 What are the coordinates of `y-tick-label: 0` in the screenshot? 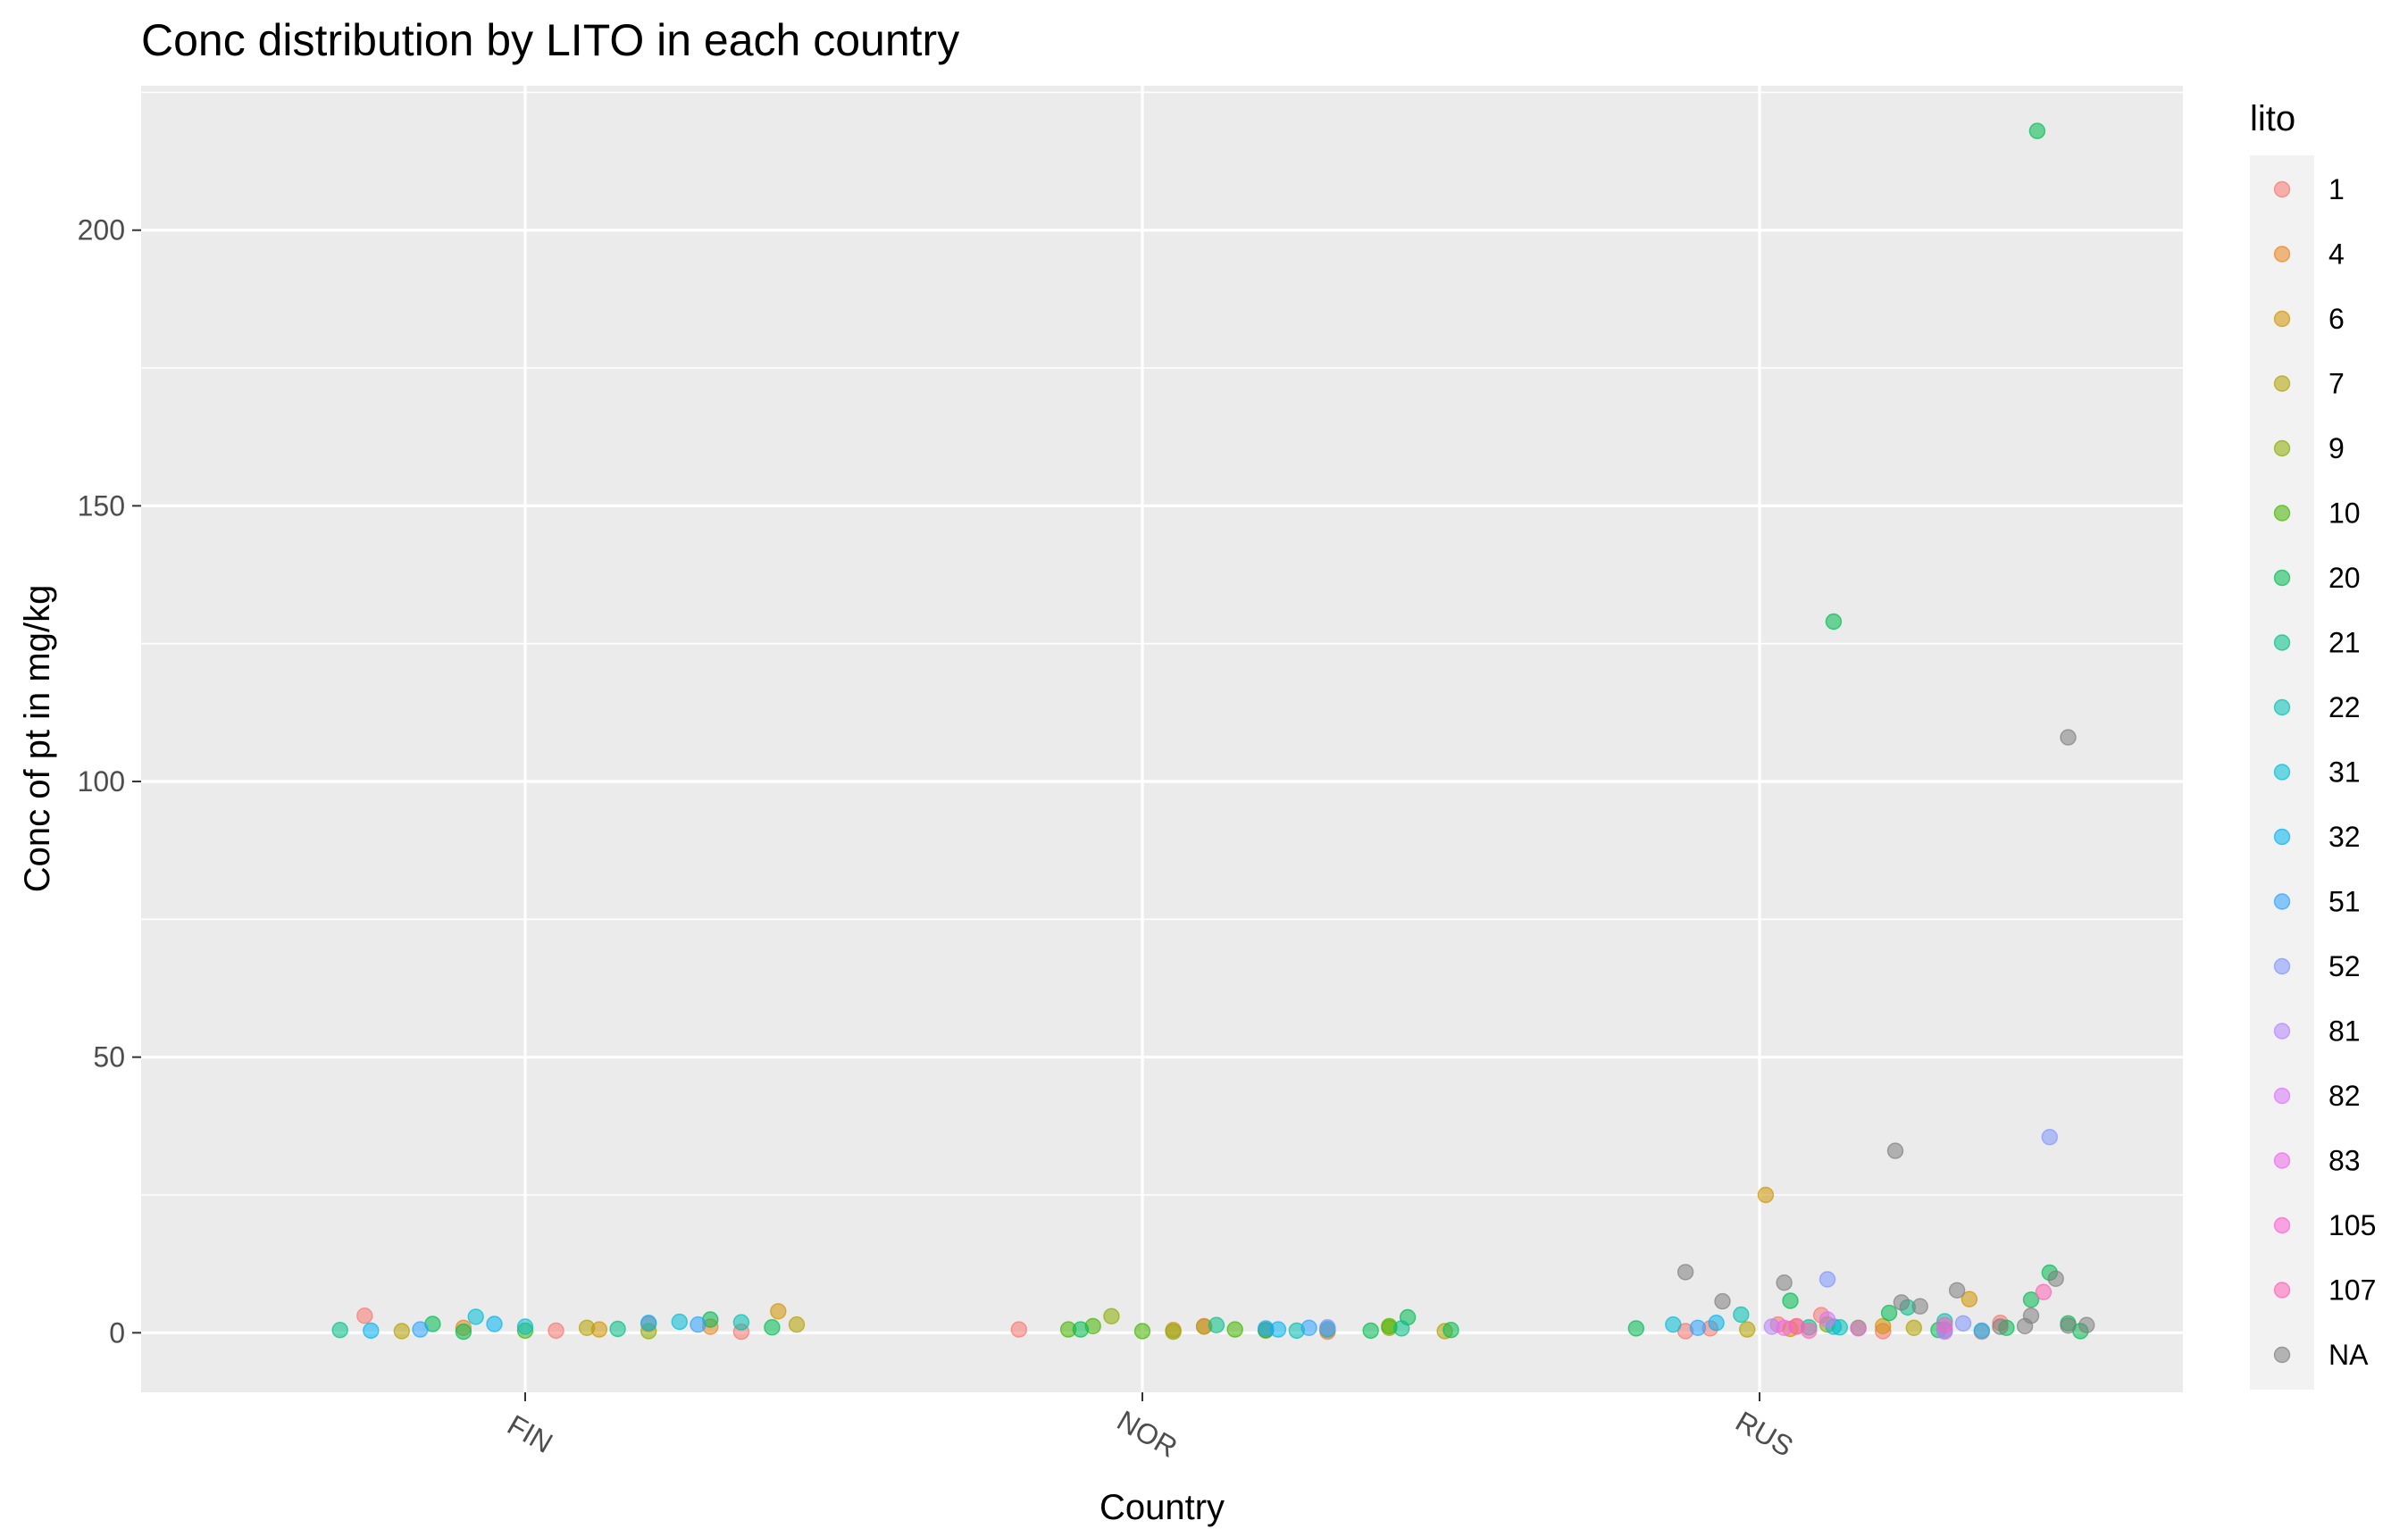 It's located at (117, 1333).